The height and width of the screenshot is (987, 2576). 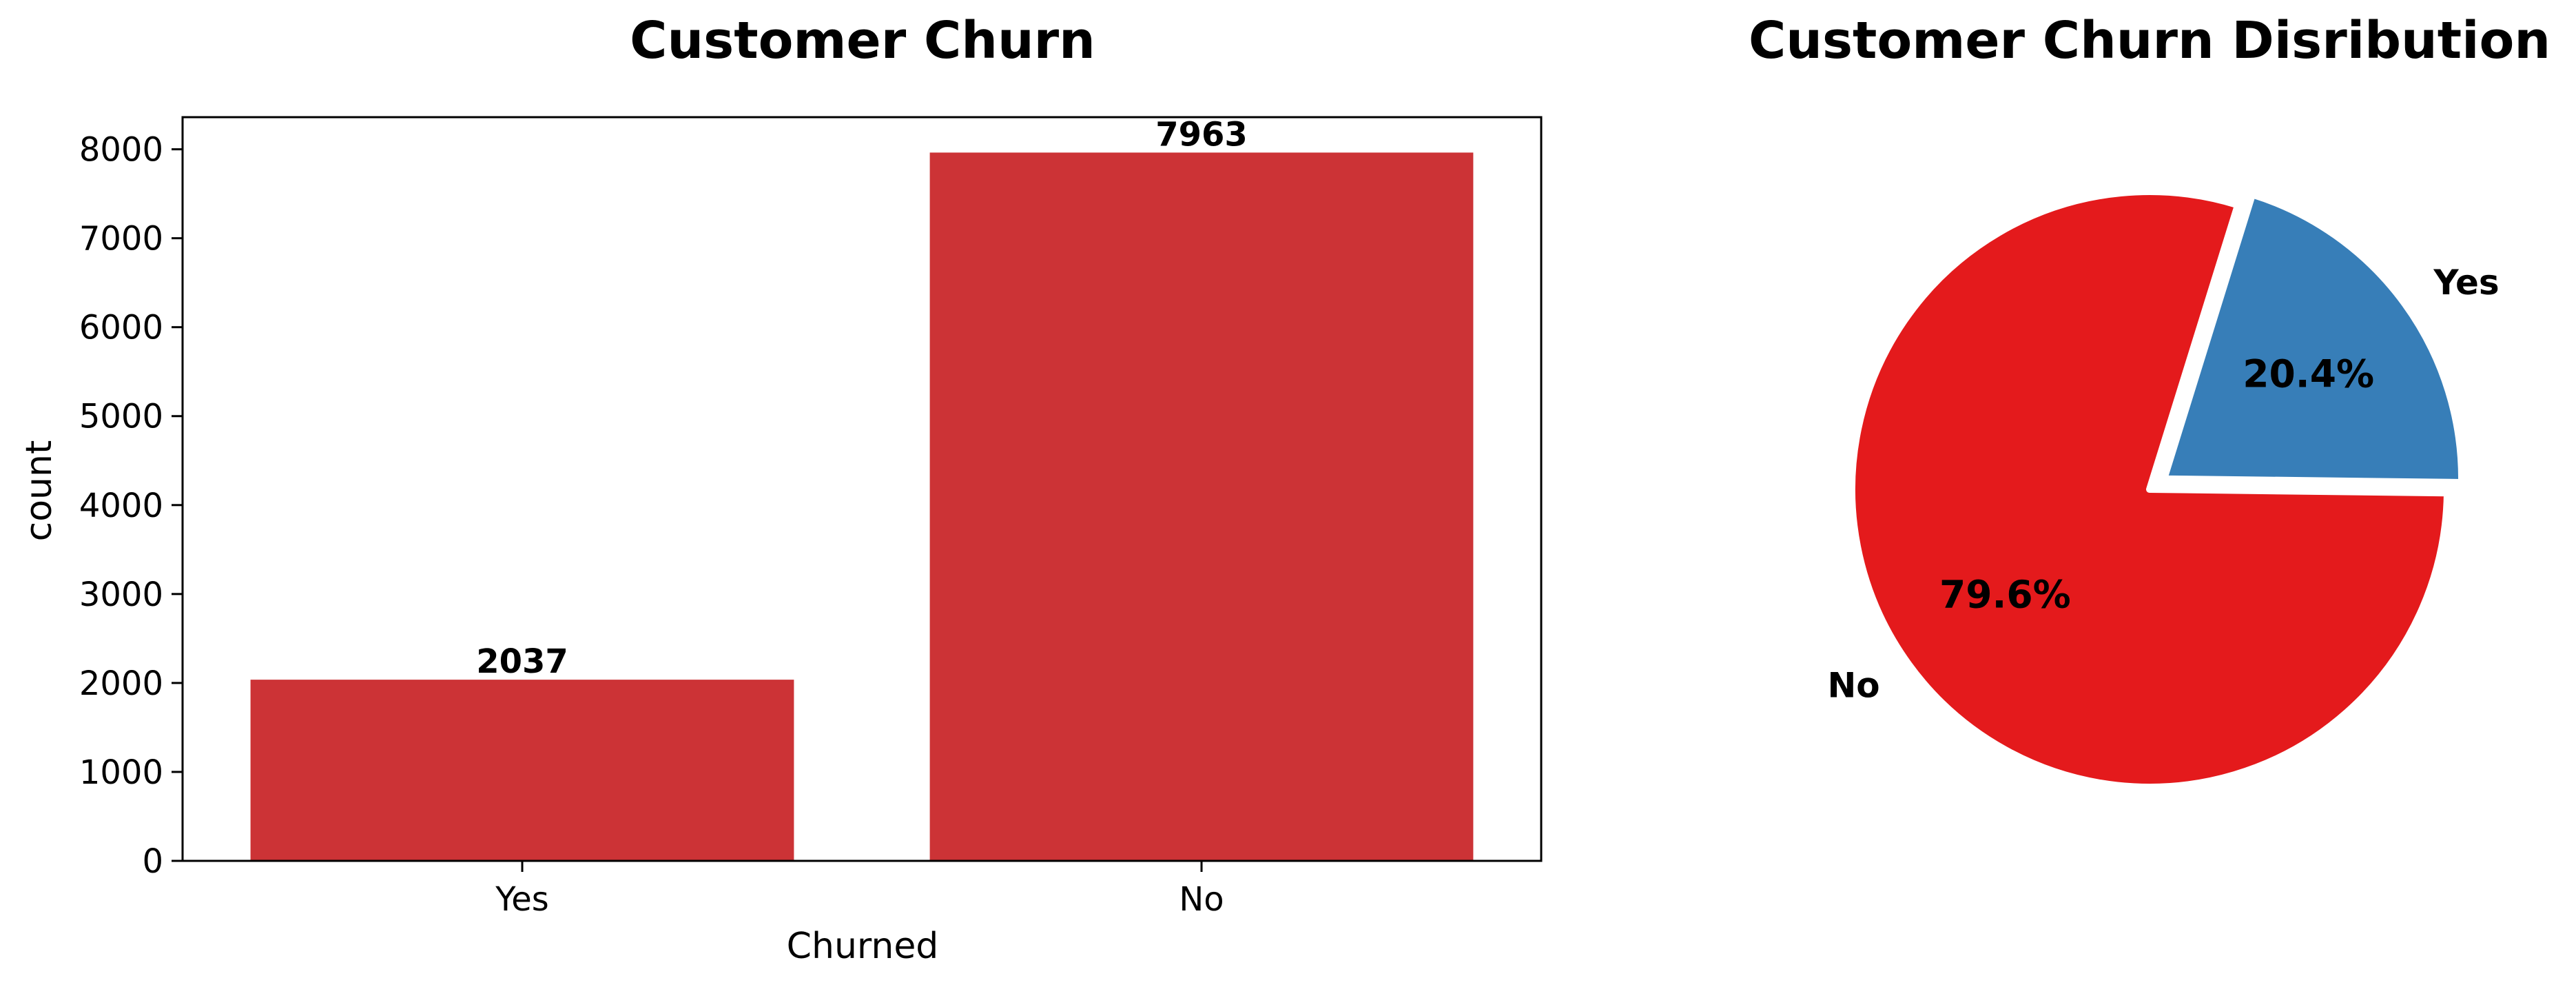 What do you see at coordinates (152, 861) in the screenshot?
I see `y-tick-label: 0` at bounding box center [152, 861].